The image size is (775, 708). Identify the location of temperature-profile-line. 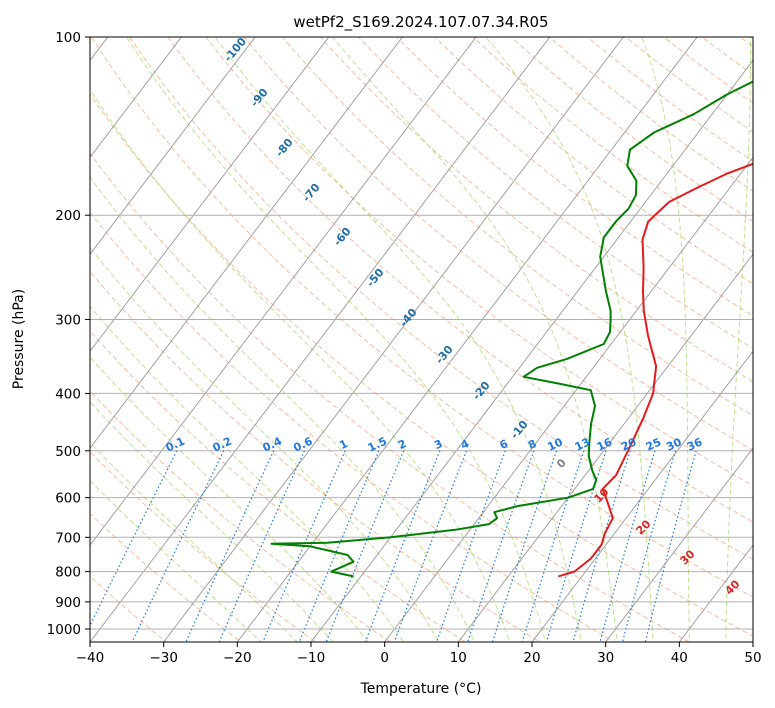
(655, 370).